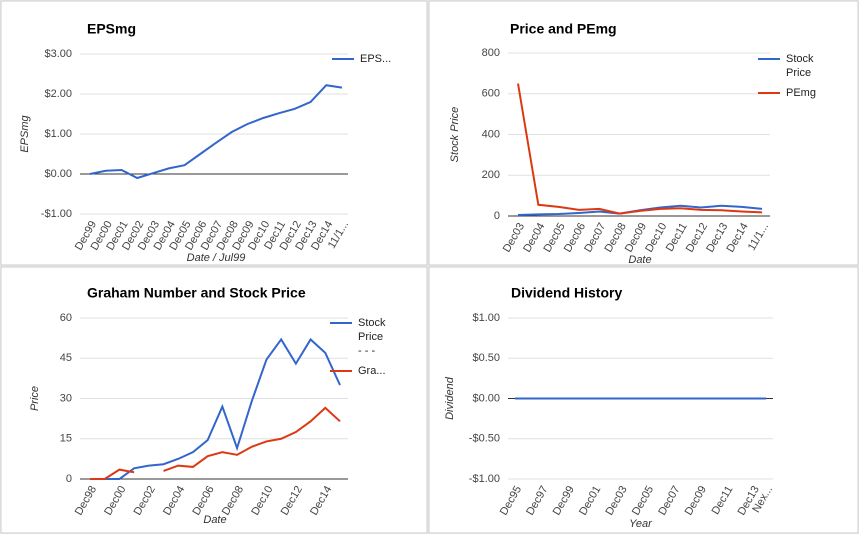 Image resolution: width=859 pixels, height=534 pixels. What do you see at coordinates (196, 293) in the screenshot?
I see `chart-title: Graham Number and Stock Price` at bounding box center [196, 293].